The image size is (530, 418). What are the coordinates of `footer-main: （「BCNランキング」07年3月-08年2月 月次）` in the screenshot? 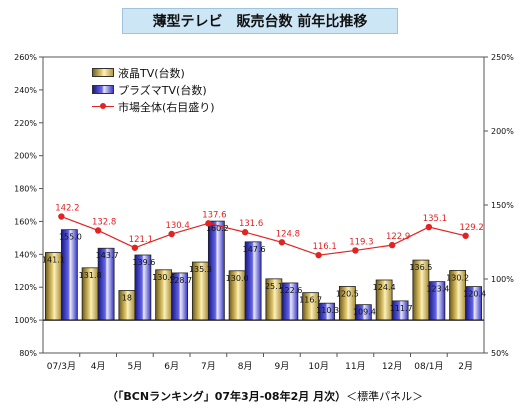 It's located at (226, 396).